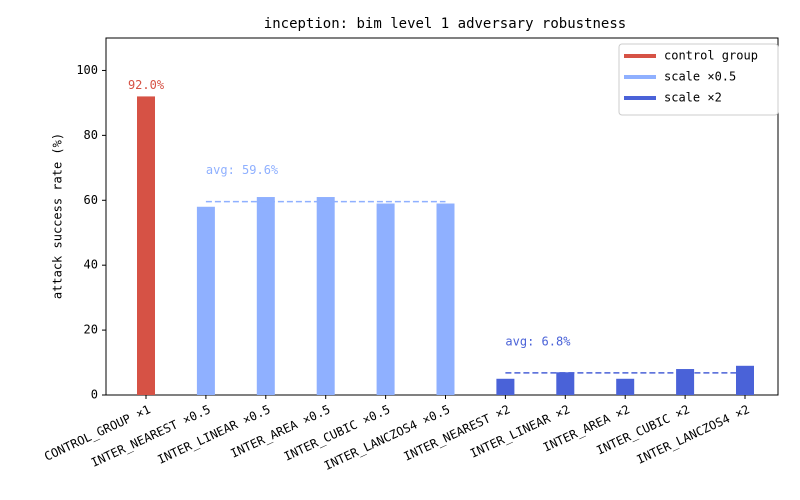 The height and width of the screenshot is (500, 800). What do you see at coordinates (87, 70) in the screenshot?
I see `y-tick-label: 100` at bounding box center [87, 70].